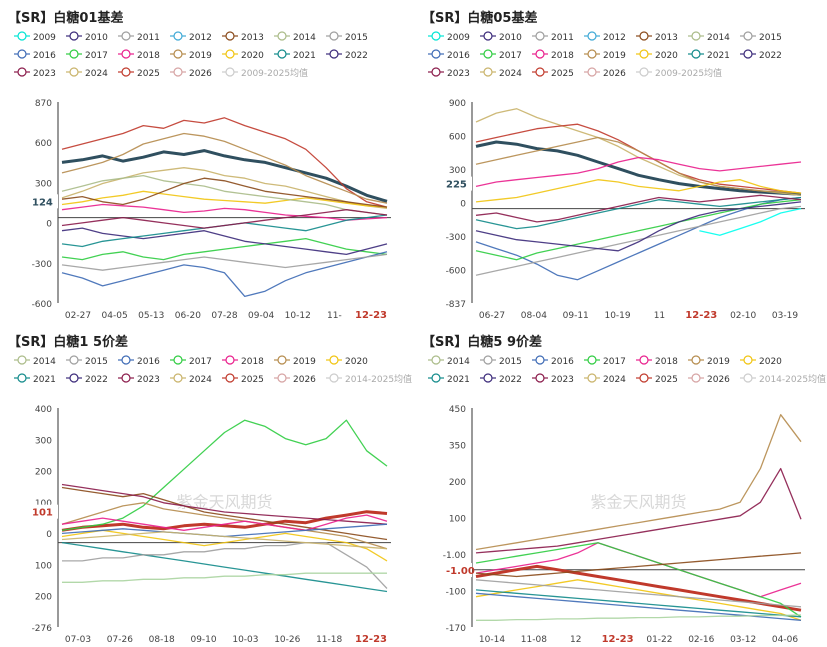 The image size is (827, 647). Describe the element at coordinates (44, 201) in the screenshot. I see `current-value-box` at that location.